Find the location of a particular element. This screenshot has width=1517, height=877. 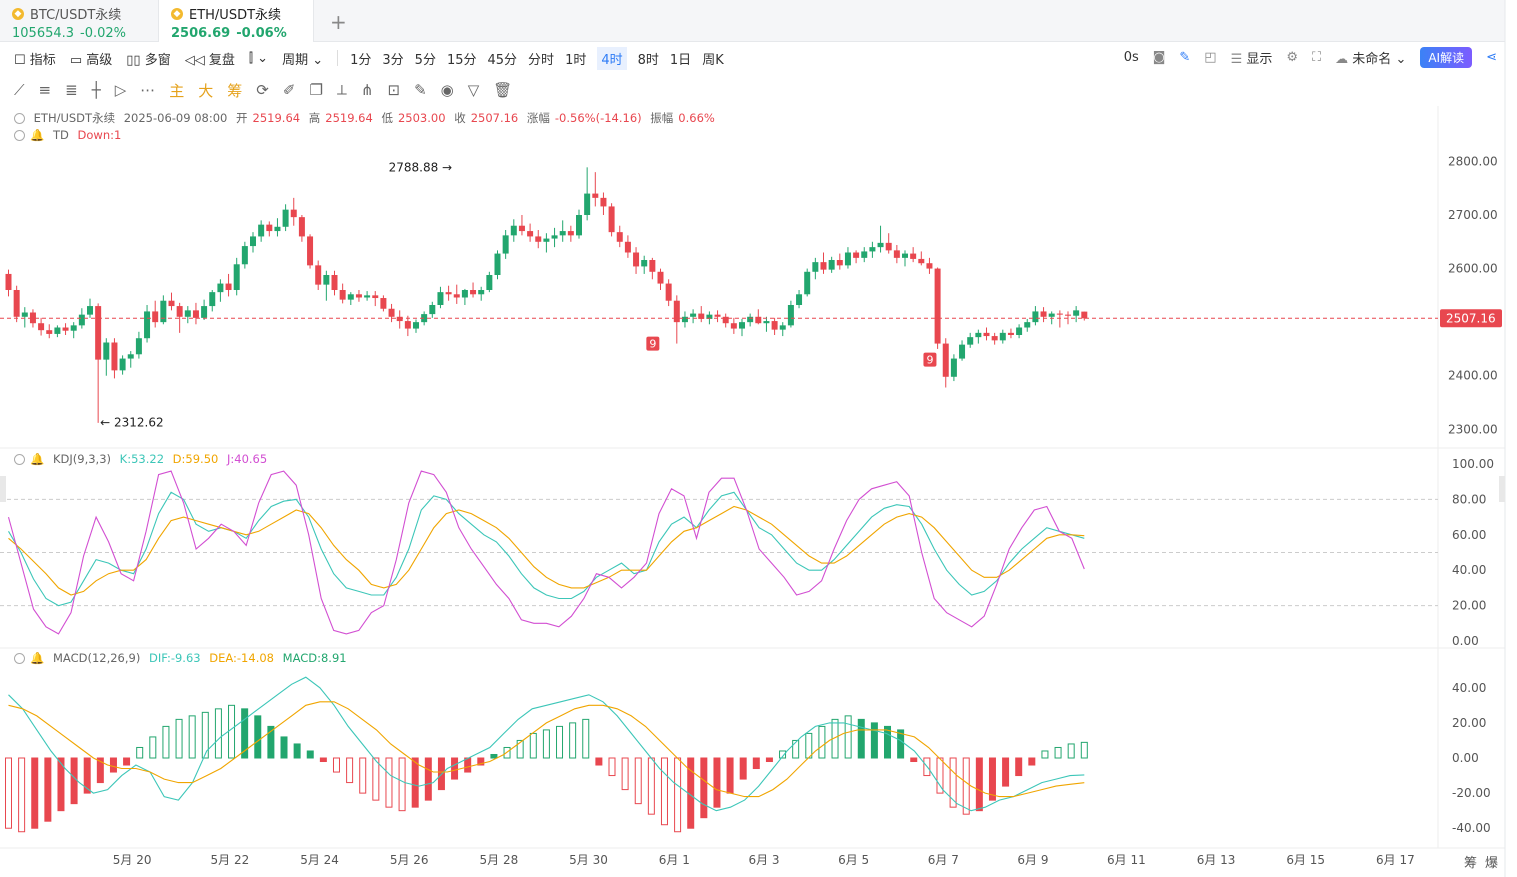

period-1h: 1时 is located at coordinates (576, 60).